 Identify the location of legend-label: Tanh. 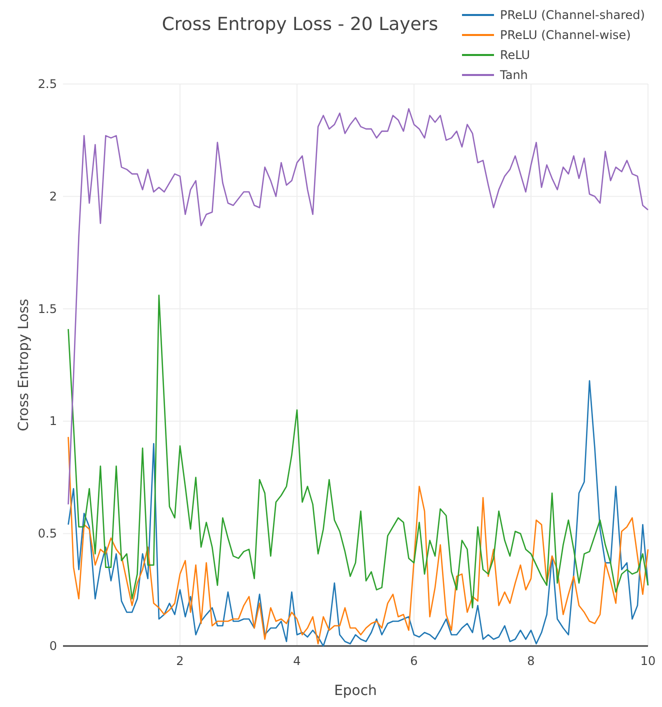
(513, 75).